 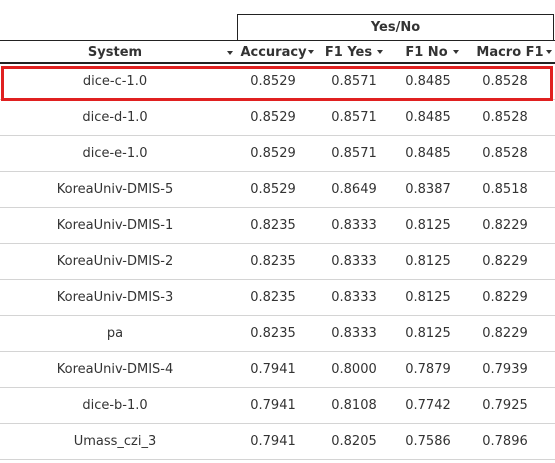 I want to click on f1-yes-cell: 0.8649, so click(x=354, y=189).